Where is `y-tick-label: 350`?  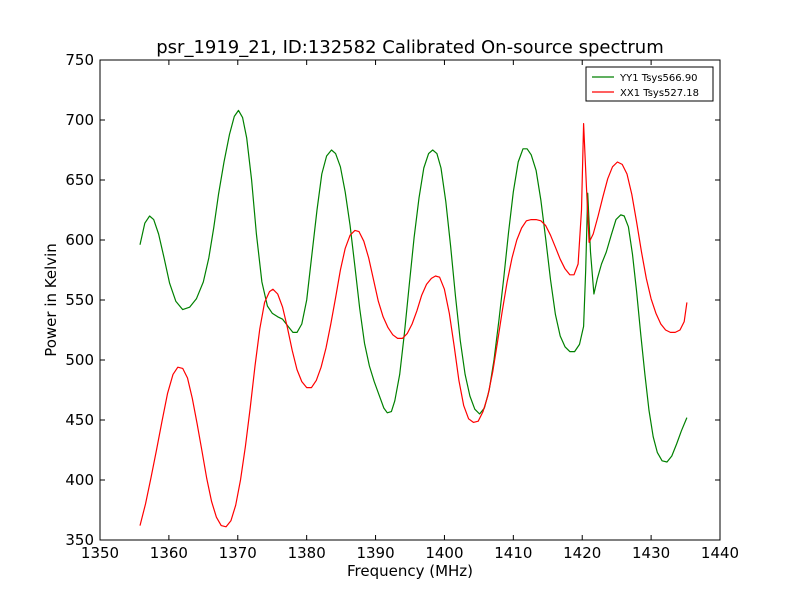
y-tick-label: 350 is located at coordinates (79, 540).